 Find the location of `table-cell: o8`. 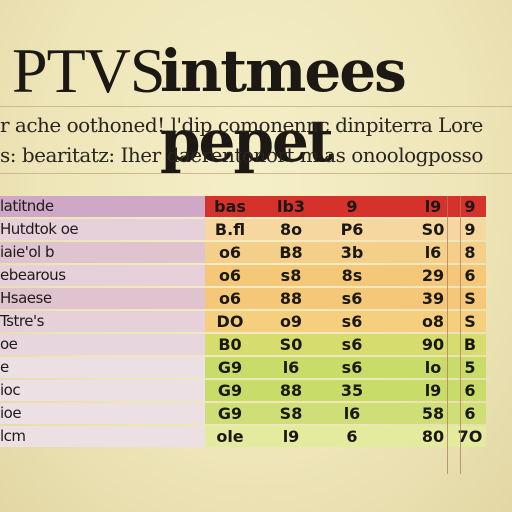

table-cell: o8 is located at coordinates (433, 321).